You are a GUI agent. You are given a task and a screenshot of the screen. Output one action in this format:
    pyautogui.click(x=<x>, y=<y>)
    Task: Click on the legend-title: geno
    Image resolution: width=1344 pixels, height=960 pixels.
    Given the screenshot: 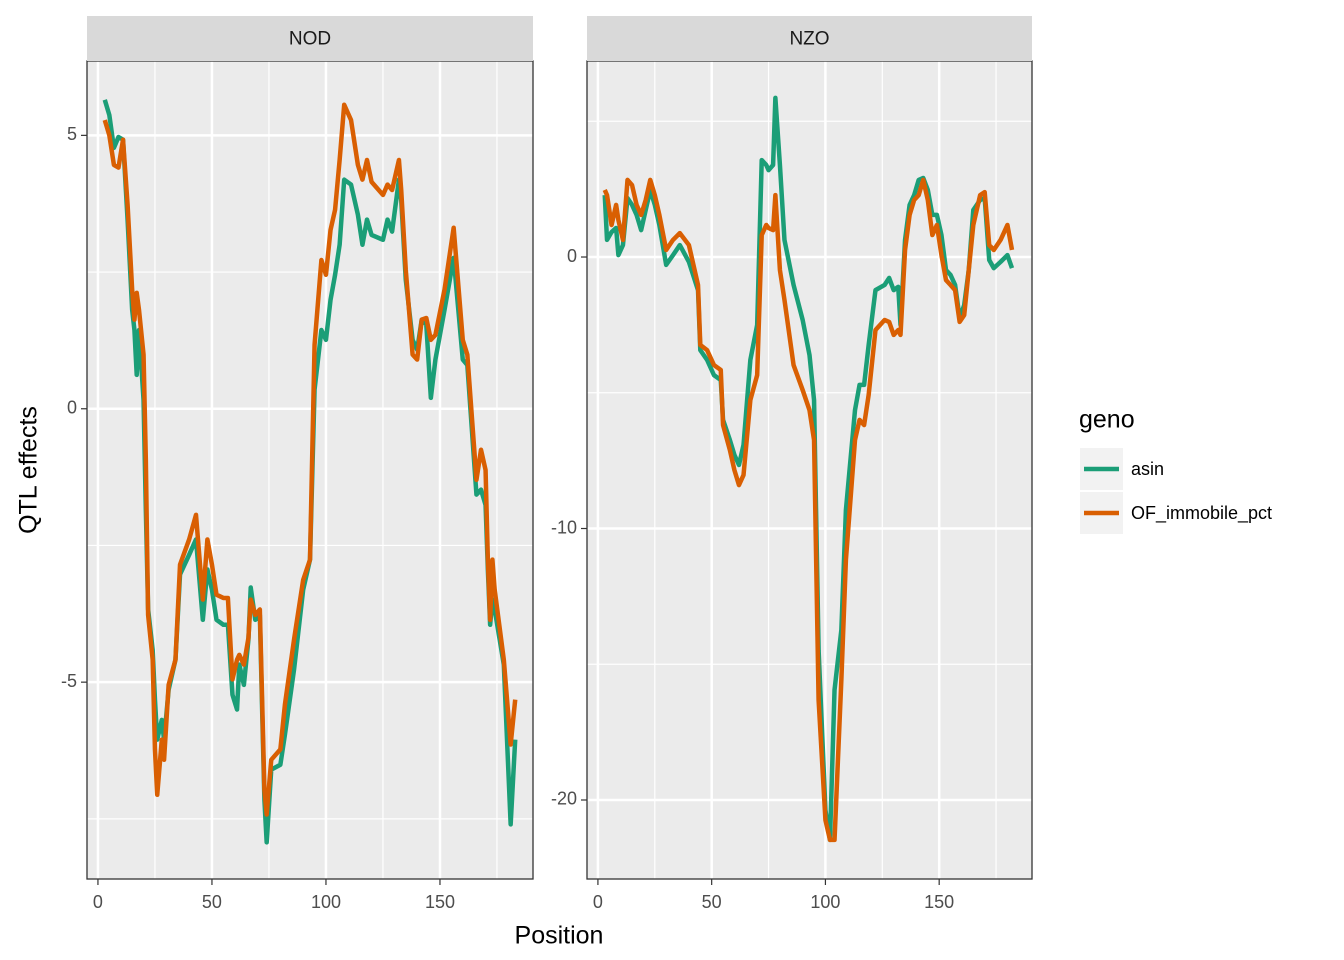 What is the action you would take?
    pyautogui.click(x=1107, y=420)
    